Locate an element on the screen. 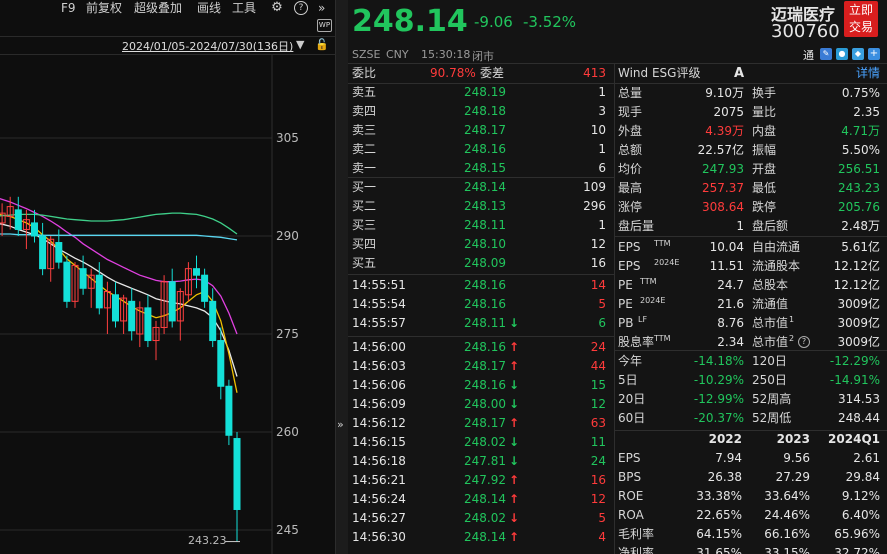 The width and height of the screenshot is (887, 554). tick-arrow-icon: ↓ is located at coordinates (514, 404).